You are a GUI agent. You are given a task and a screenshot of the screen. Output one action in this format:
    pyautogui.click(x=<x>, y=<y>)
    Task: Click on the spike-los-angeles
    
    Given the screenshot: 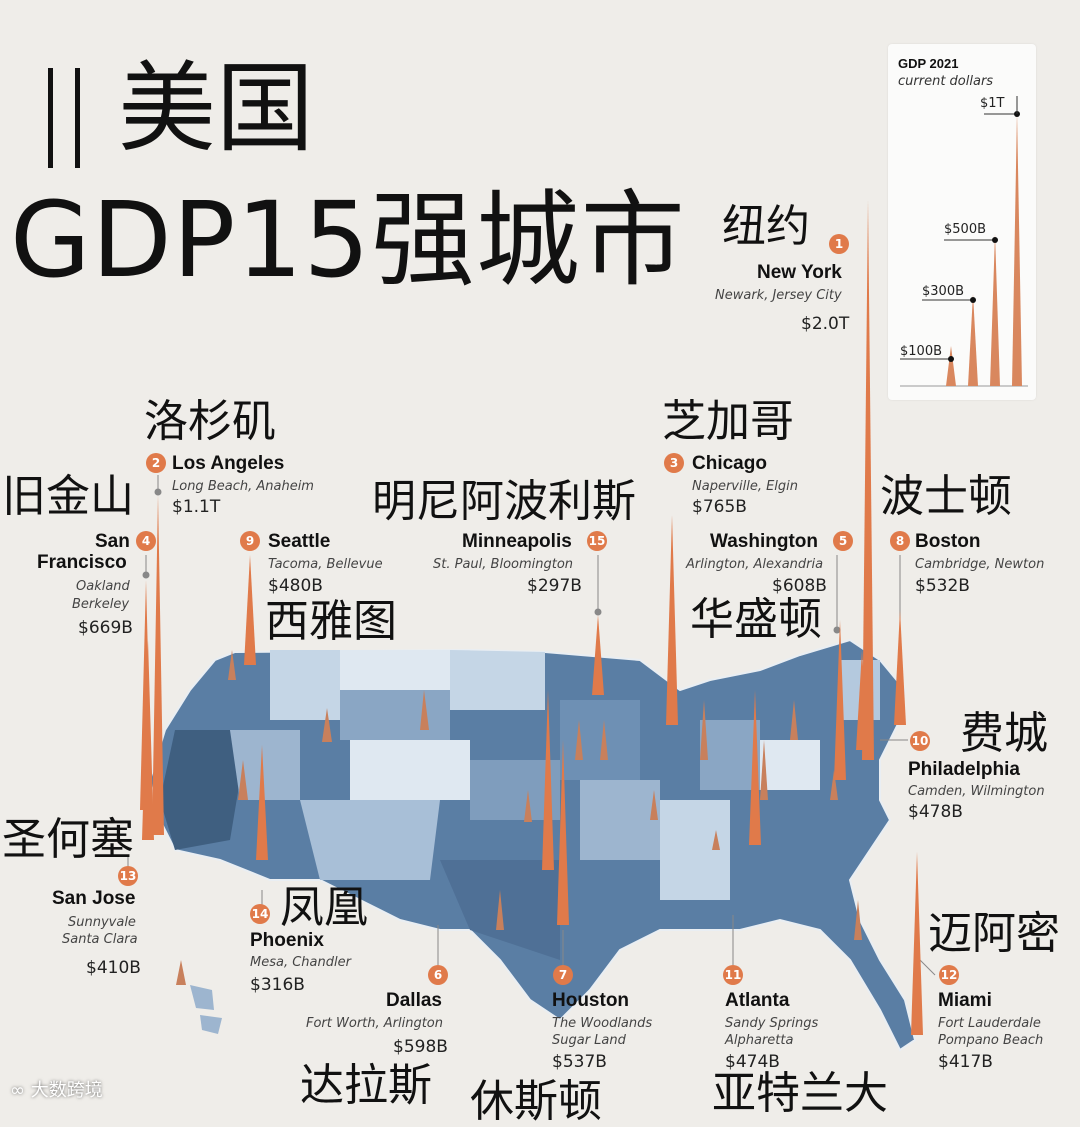 What is the action you would take?
    pyautogui.click(x=158, y=665)
    